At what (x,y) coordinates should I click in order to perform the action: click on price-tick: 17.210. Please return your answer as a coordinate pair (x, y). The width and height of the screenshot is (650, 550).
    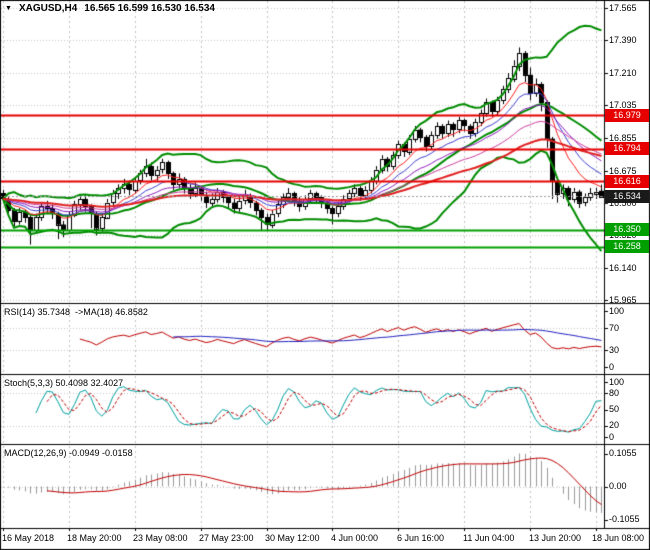
    Looking at the image, I should click on (623, 73).